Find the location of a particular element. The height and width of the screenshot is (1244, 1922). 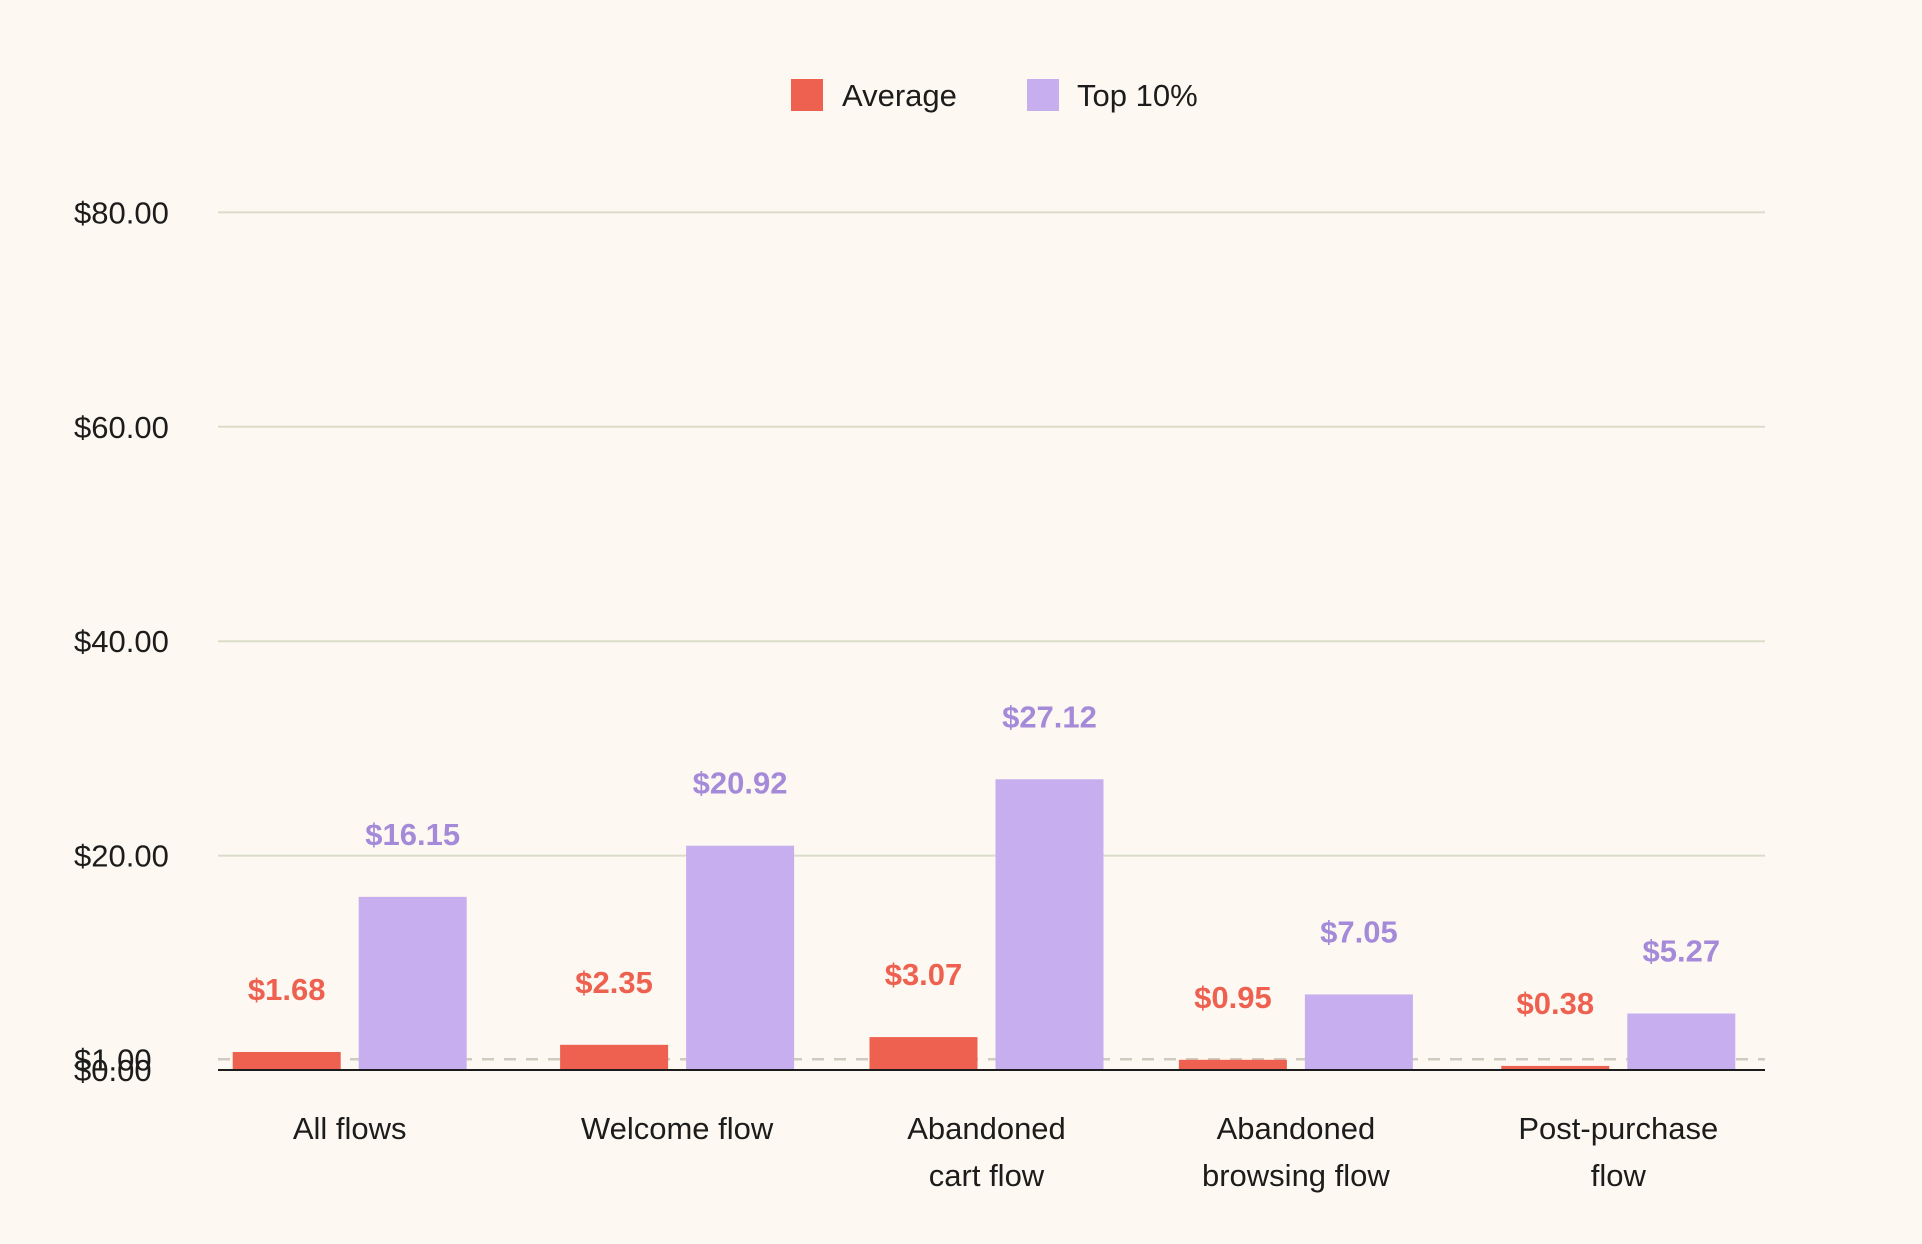

legend-label-top-10: Top 10% is located at coordinates (1137, 95).